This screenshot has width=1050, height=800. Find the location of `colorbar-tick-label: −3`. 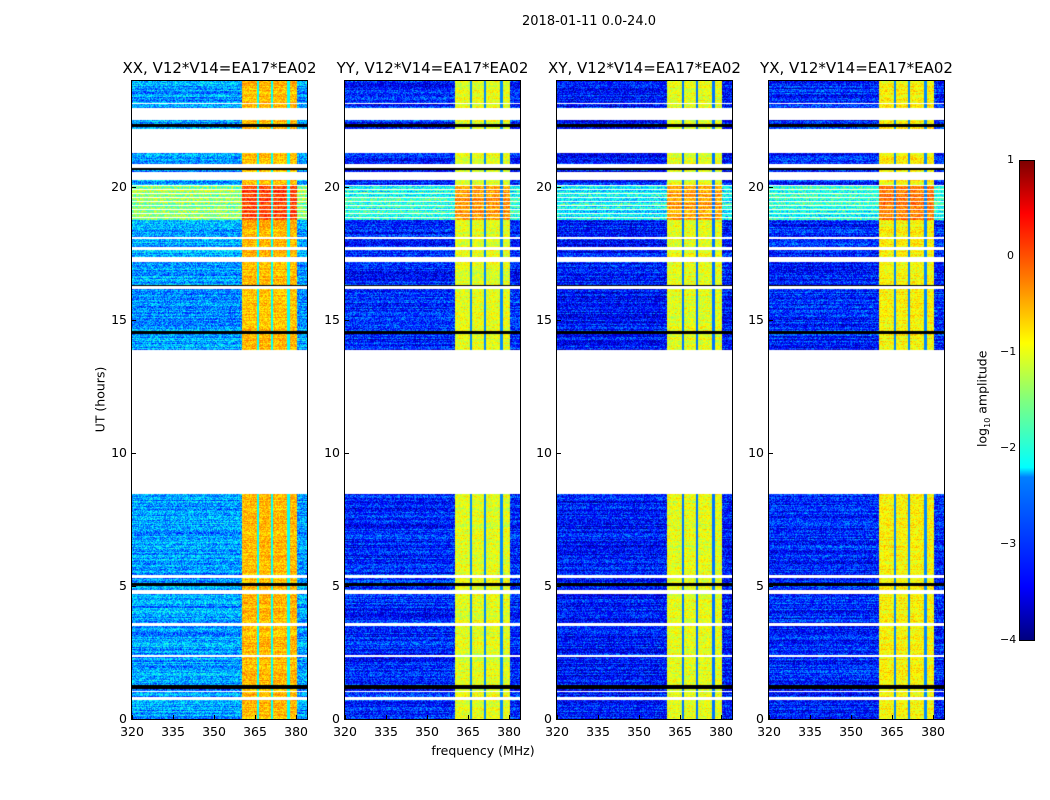

colorbar-tick-label: −3 is located at coordinates (1008, 543).